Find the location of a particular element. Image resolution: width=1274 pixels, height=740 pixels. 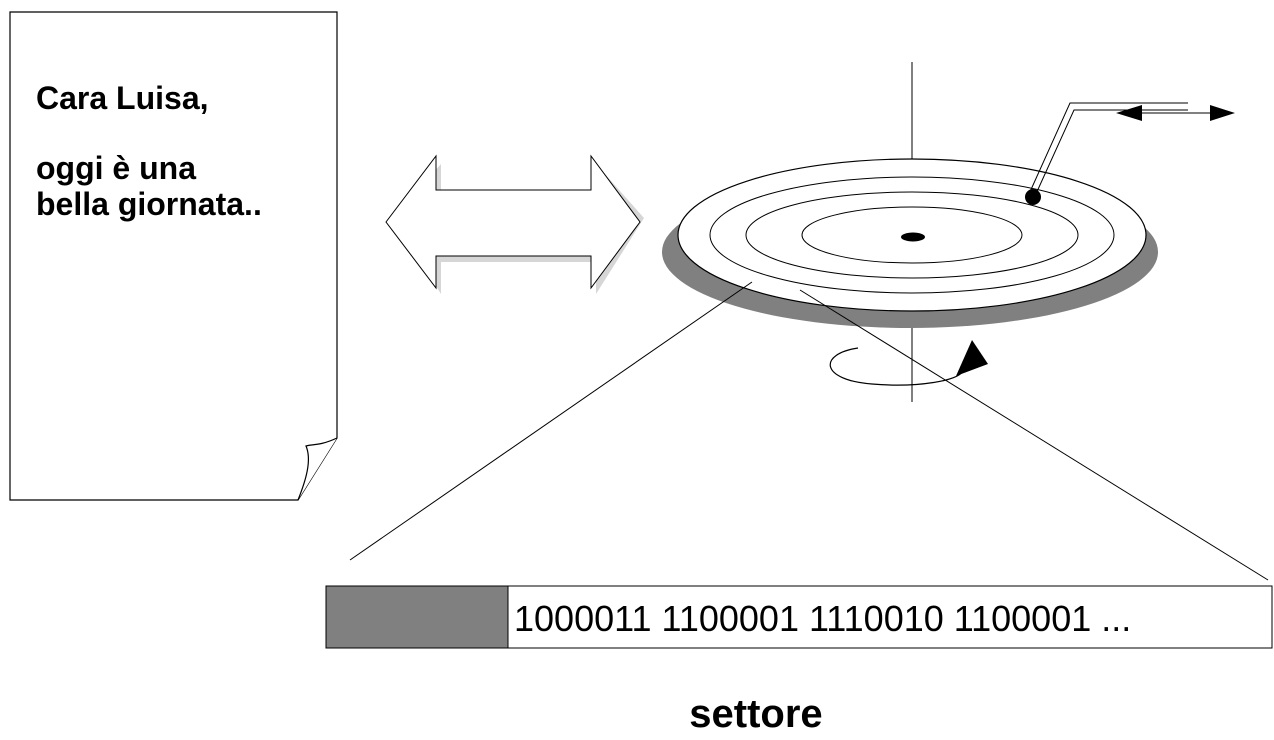

spindle-hub is located at coordinates (913, 237).